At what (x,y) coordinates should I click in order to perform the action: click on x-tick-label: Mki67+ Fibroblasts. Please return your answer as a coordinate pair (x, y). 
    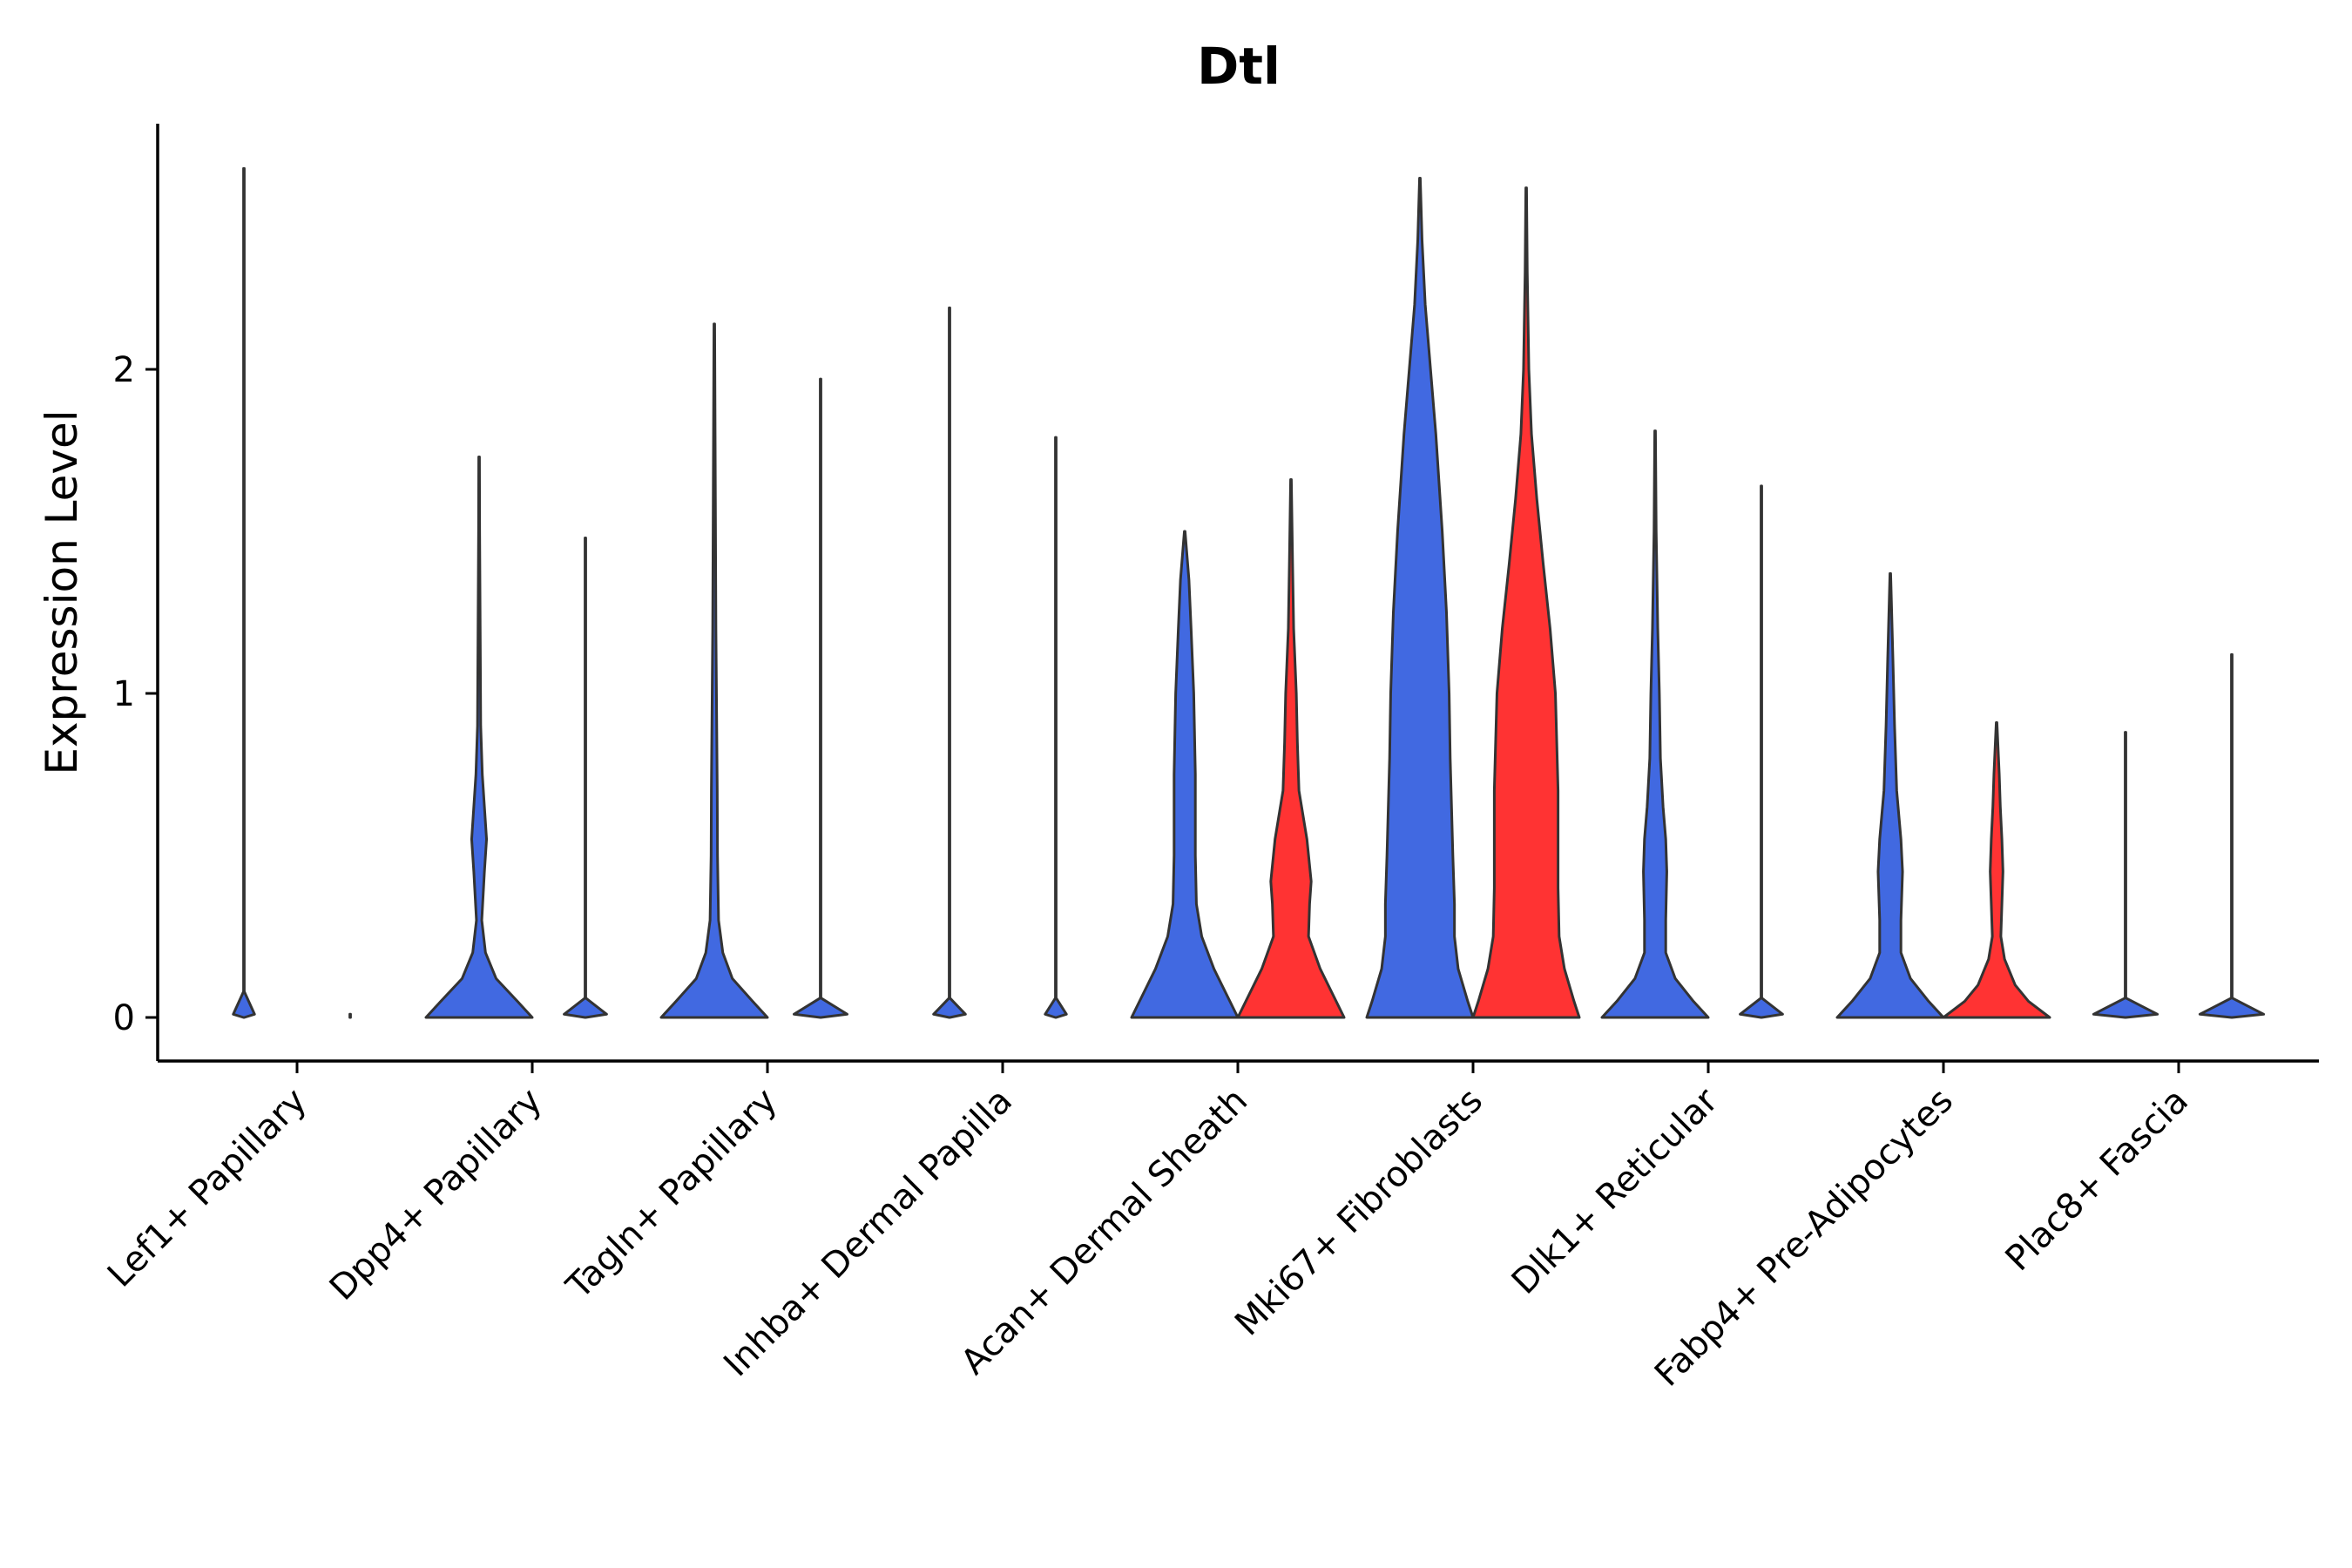
    Looking at the image, I should click on (1359, 1212).